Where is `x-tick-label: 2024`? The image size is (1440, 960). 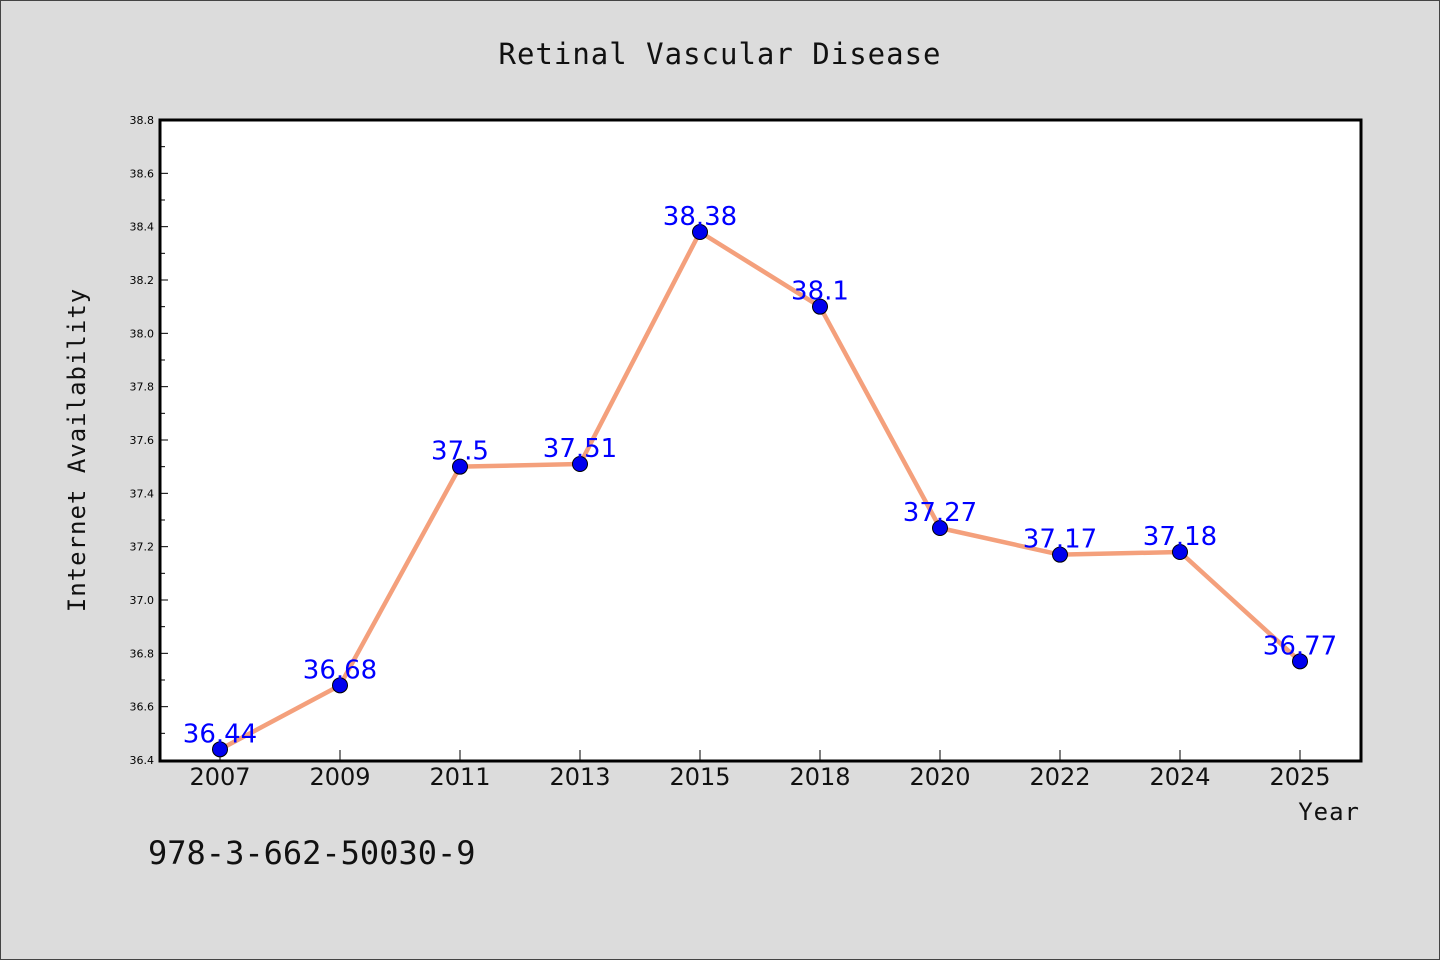
x-tick-label: 2024 is located at coordinates (1179, 777).